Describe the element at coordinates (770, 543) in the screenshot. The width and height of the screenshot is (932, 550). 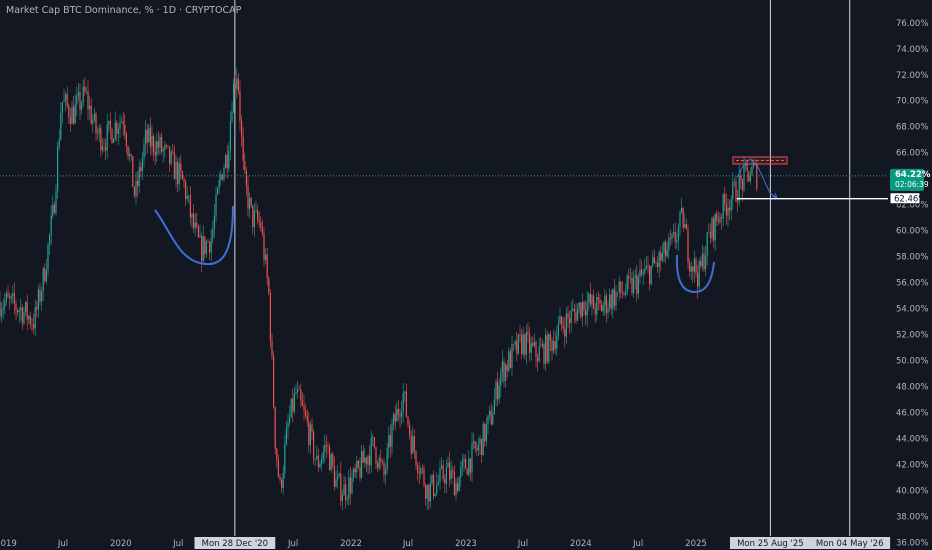
I see `vertical-marker-label-bg` at that location.